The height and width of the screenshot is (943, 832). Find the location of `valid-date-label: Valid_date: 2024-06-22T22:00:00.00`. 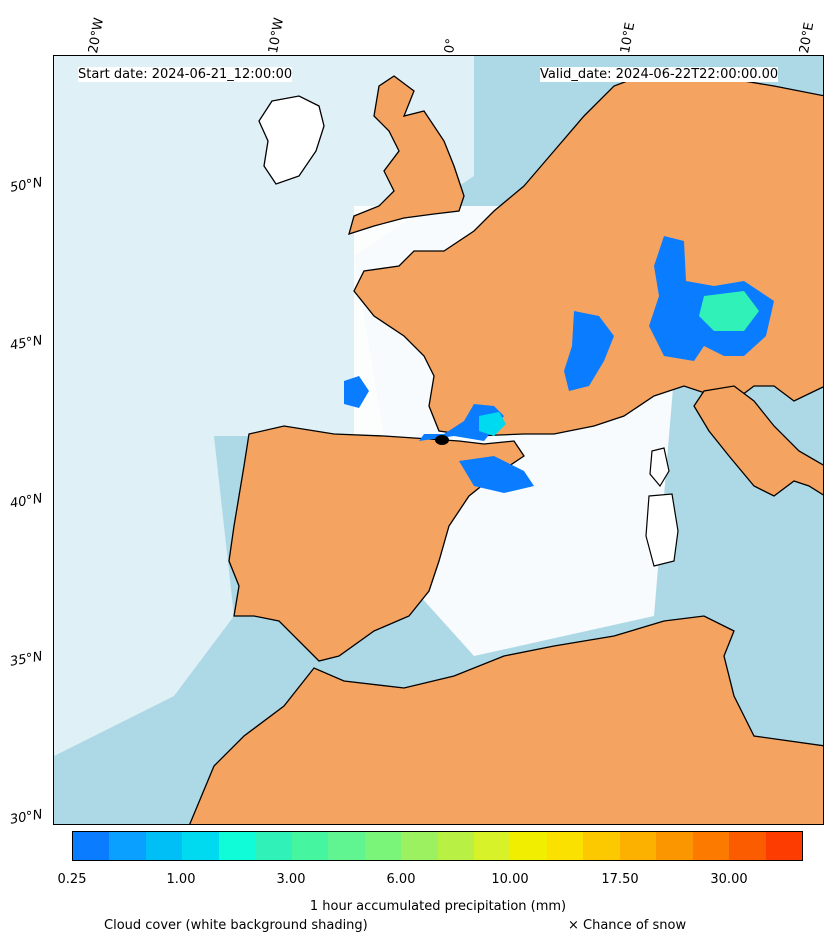

valid-date-label: Valid_date: 2024-06-22T22:00:00.00 is located at coordinates (659, 74).